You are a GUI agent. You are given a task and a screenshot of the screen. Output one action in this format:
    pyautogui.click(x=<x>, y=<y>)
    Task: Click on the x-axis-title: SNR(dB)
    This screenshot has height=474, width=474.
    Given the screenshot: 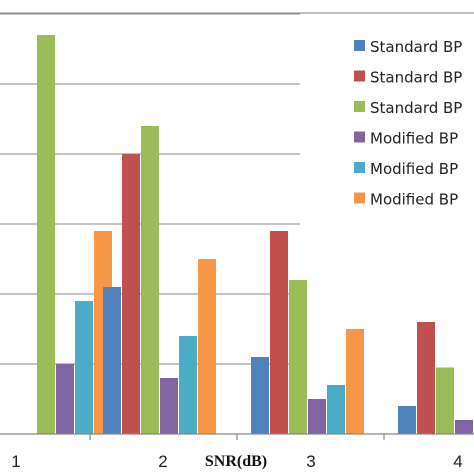 What is the action you would take?
    pyautogui.click(x=236, y=461)
    